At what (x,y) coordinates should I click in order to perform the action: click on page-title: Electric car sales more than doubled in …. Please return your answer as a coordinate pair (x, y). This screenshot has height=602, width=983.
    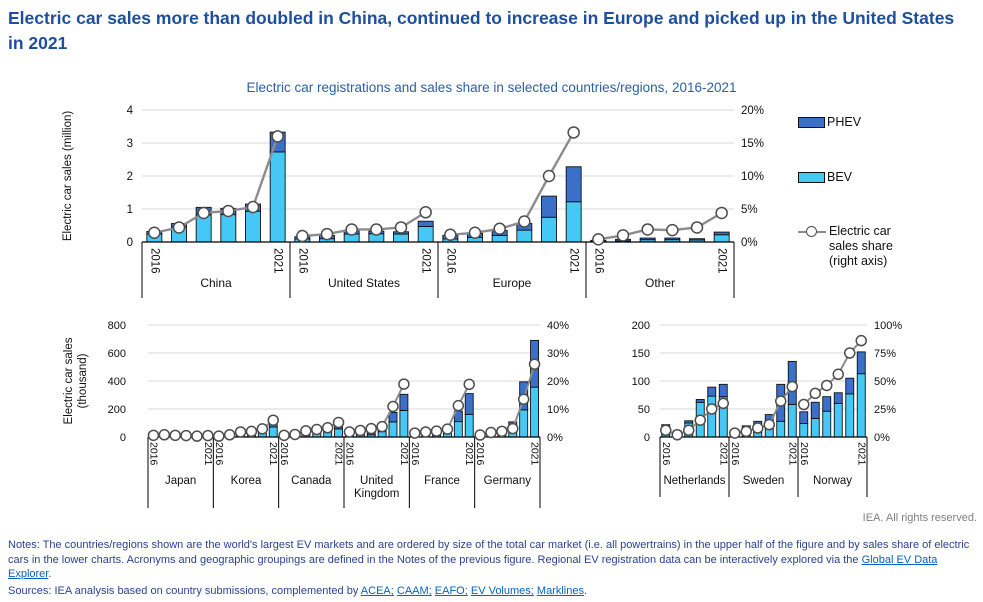
    Looking at the image, I should click on (481, 31).